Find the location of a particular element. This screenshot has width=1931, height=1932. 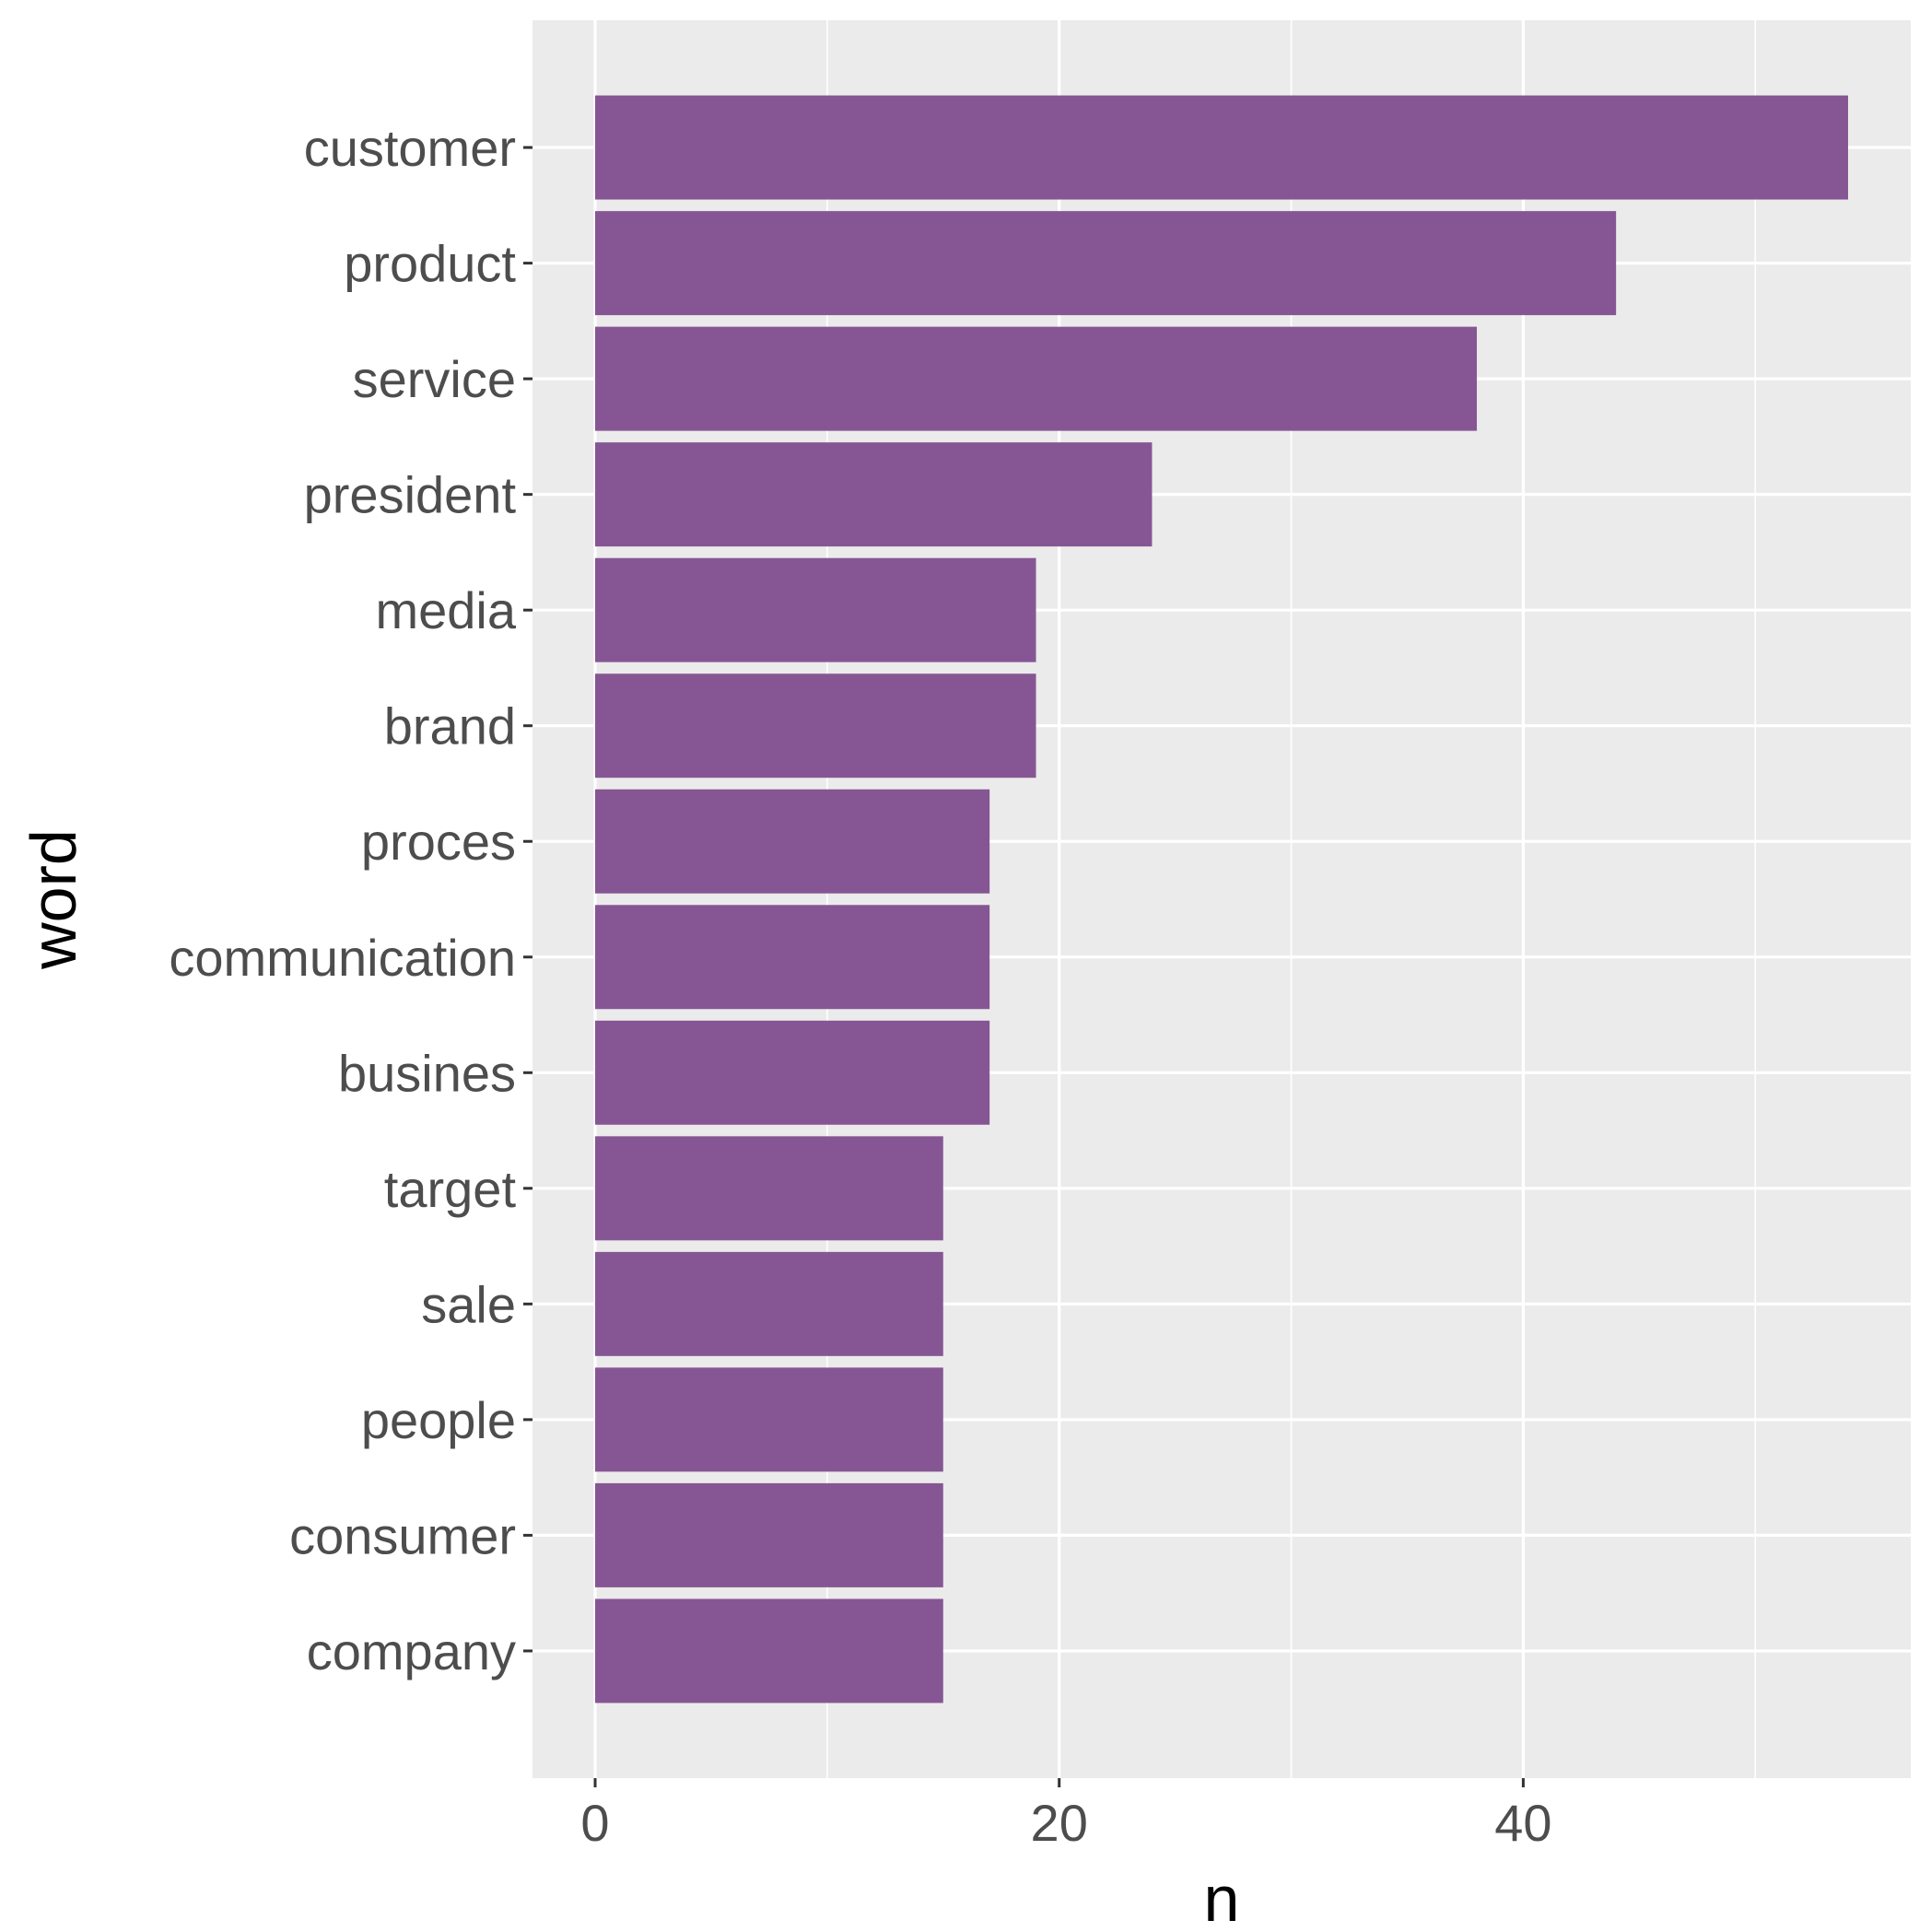

y-tick-label: company is located at coordinates (411, 1651).